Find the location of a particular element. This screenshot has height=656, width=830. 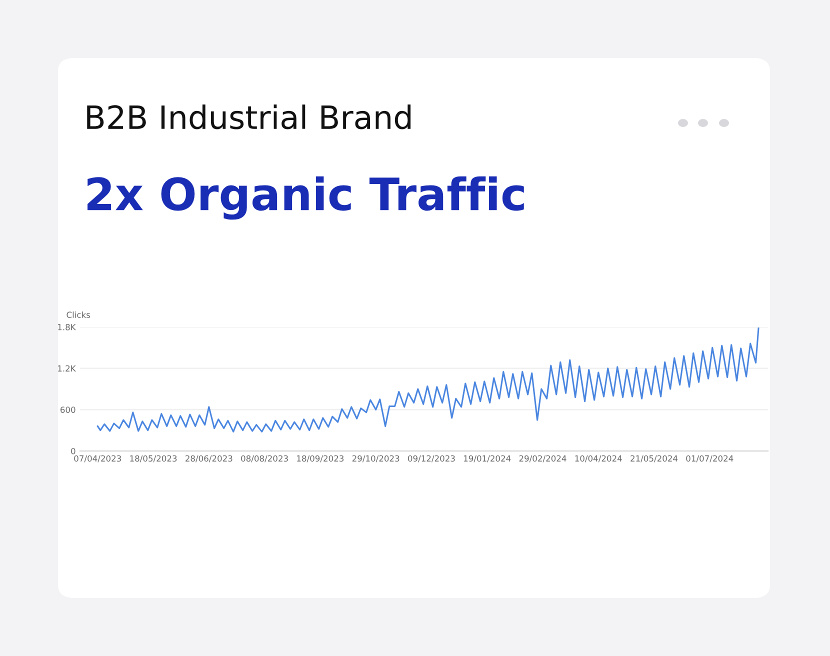

x-tick-label: 29/02/2024 is located at coordinates (542, 458).